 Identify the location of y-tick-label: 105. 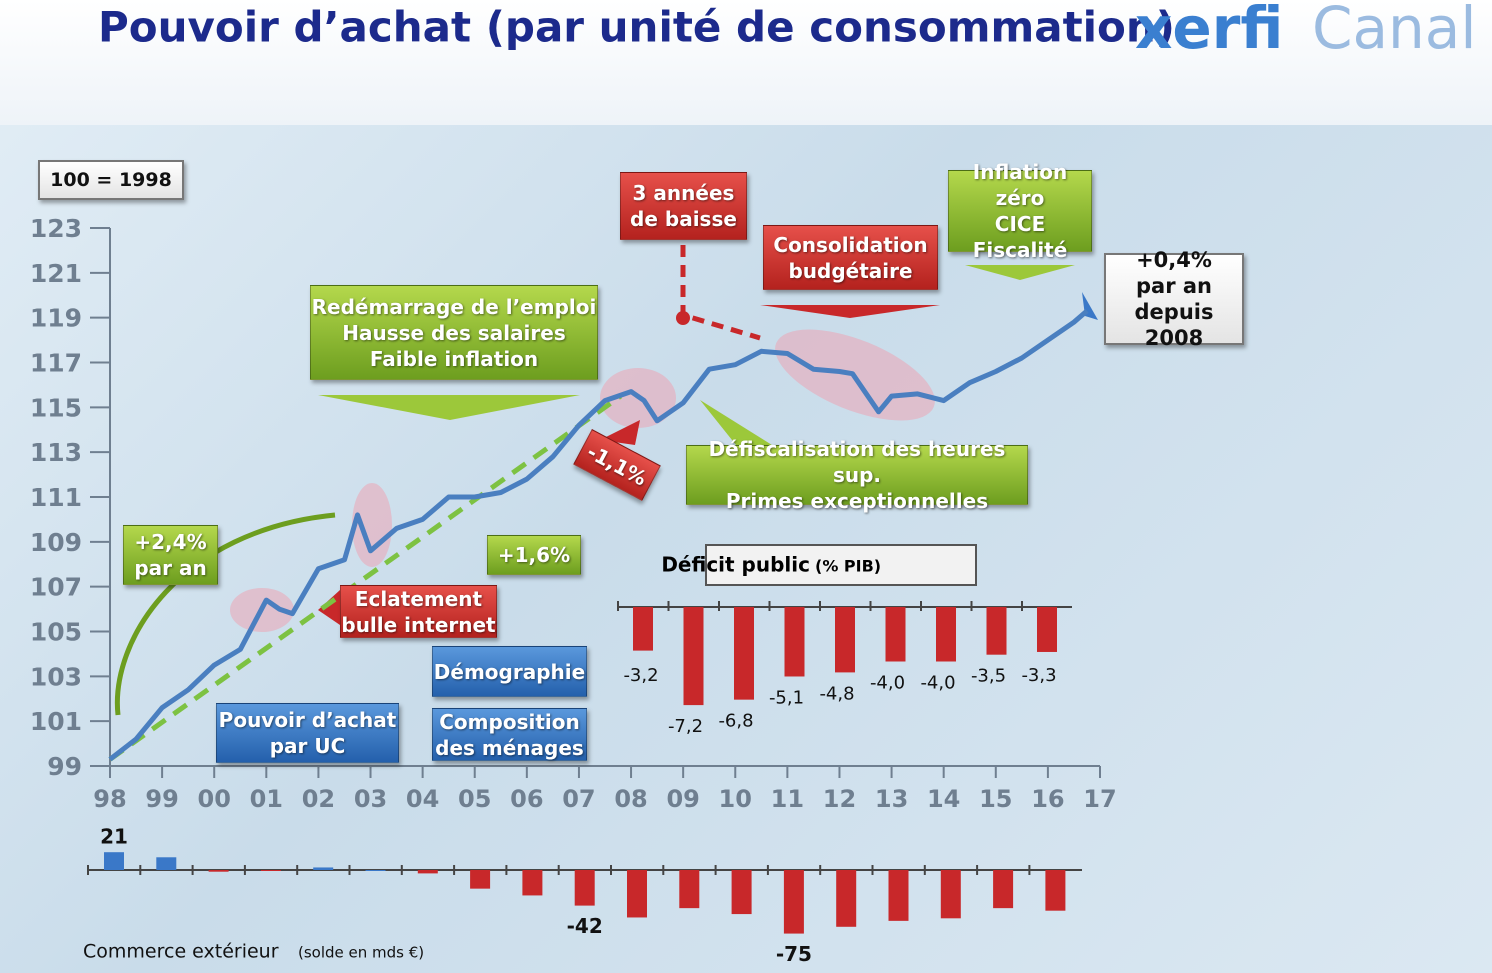
(56, 632).